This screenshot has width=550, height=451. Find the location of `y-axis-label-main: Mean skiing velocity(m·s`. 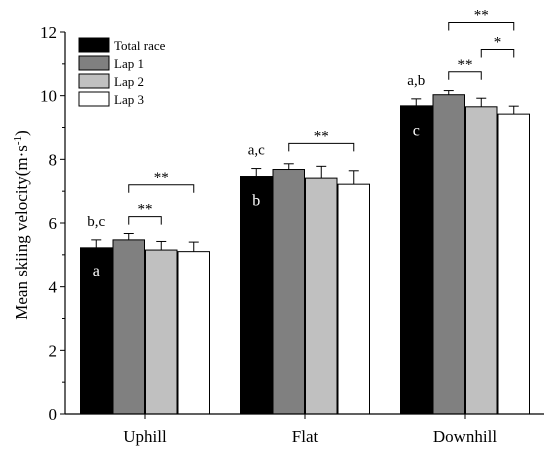

y-axis-label-main: Mean skiing velocity(m·s is located at coordinates (21, 232).